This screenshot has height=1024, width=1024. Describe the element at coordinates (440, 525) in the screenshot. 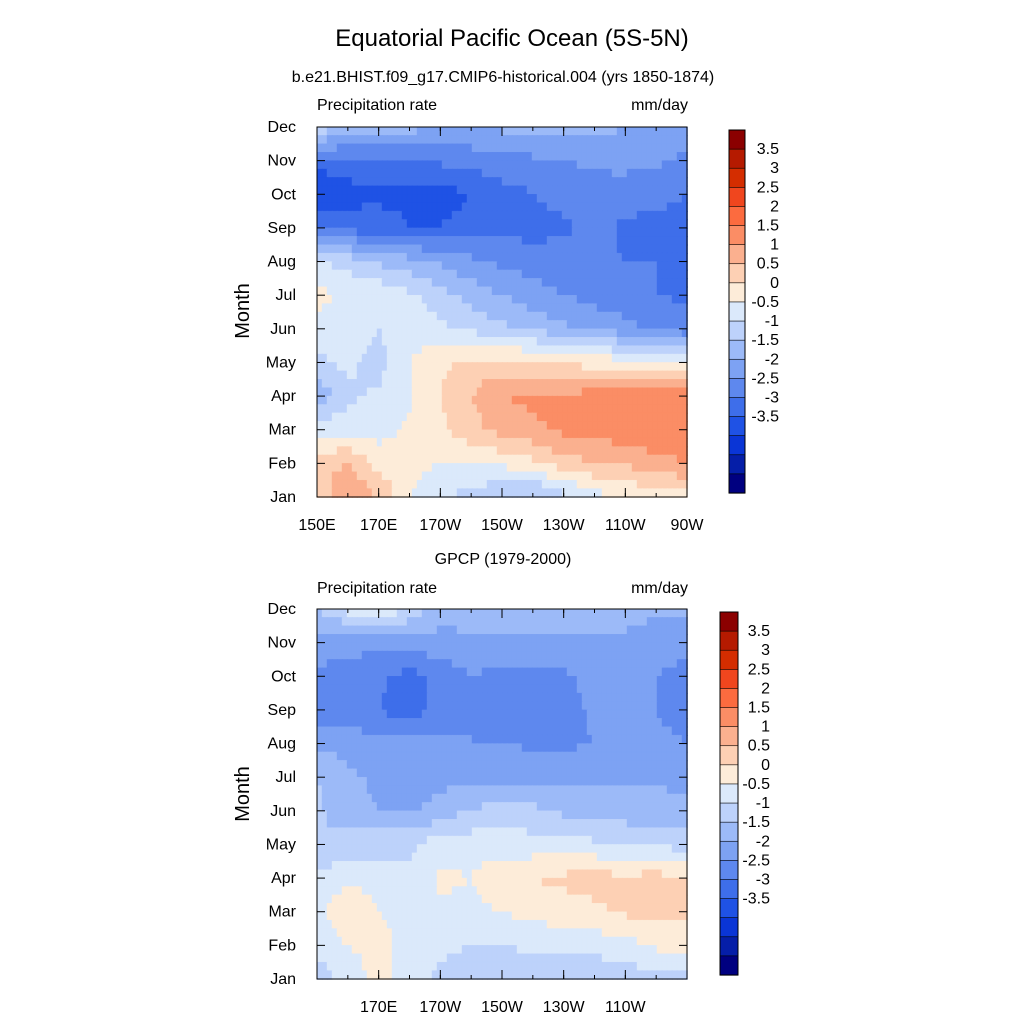

I see `x-tick-label: 170W` at that location.